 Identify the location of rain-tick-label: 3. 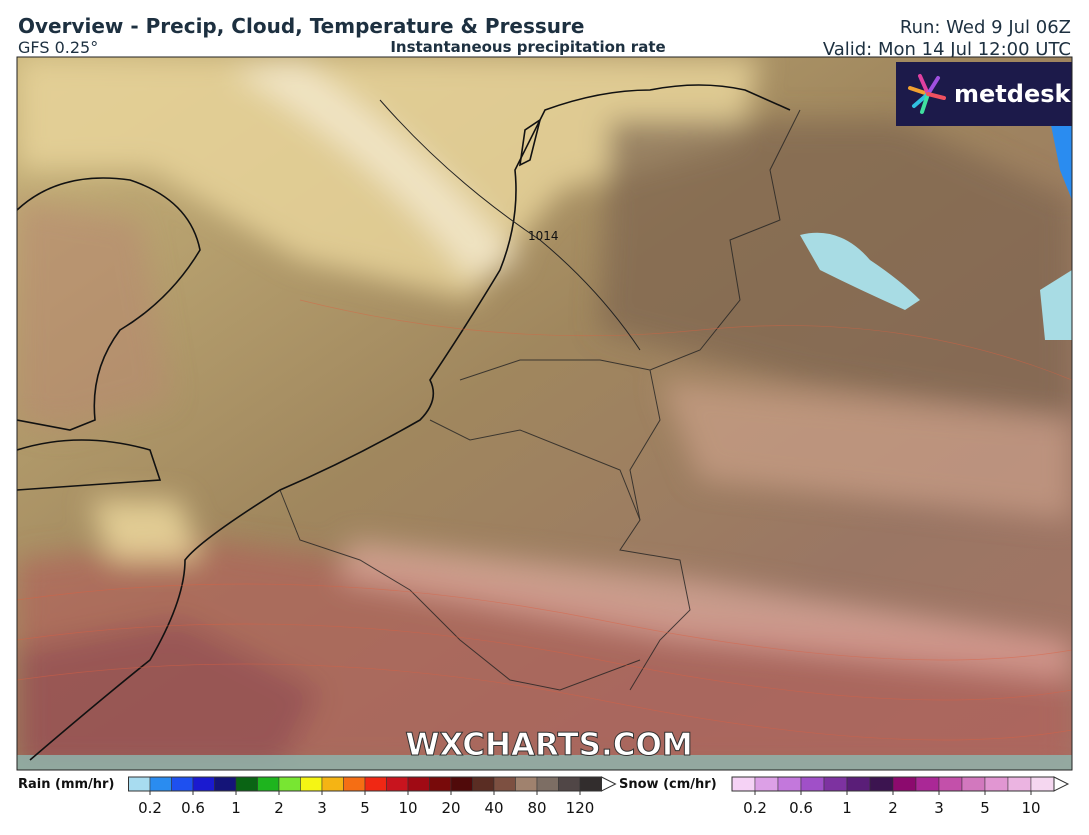
(322, 808).